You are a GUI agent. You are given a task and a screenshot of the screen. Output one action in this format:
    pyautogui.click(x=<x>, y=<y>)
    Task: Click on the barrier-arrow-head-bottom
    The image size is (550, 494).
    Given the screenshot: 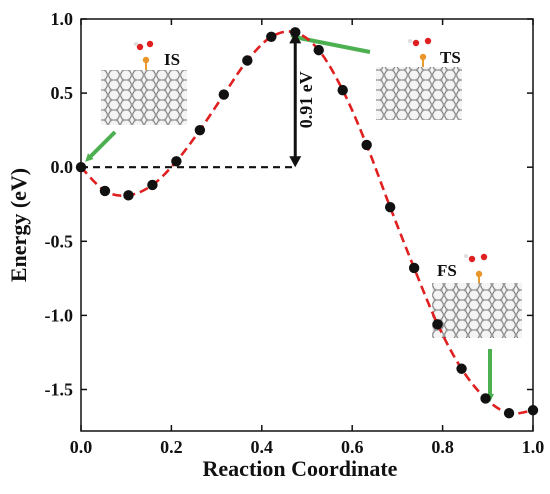 What is the action you would take?
    pyautogui.click(x=295, y=162)
    